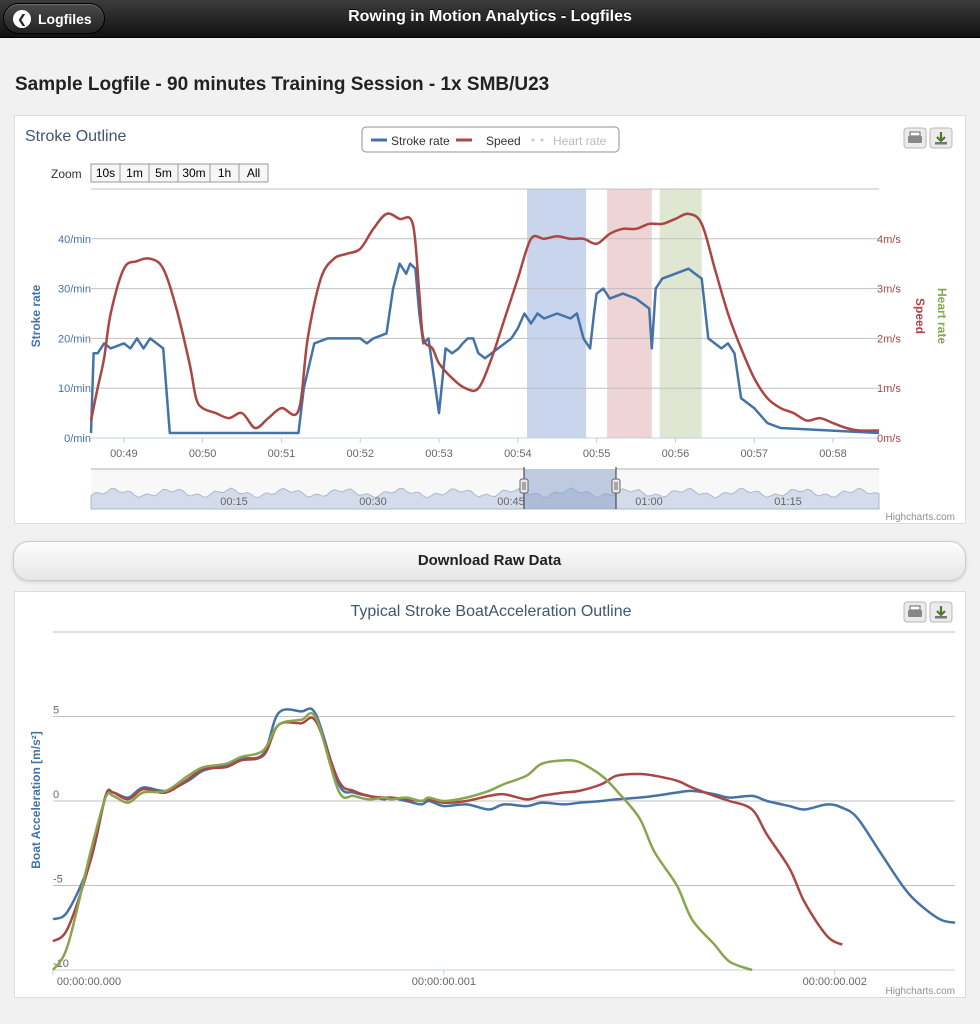 This screenshot has height=1024, width=980. Describe the element at coordinates (920, 316) in the screenshot. I see `y-right-axis-title: Speed` at that location.